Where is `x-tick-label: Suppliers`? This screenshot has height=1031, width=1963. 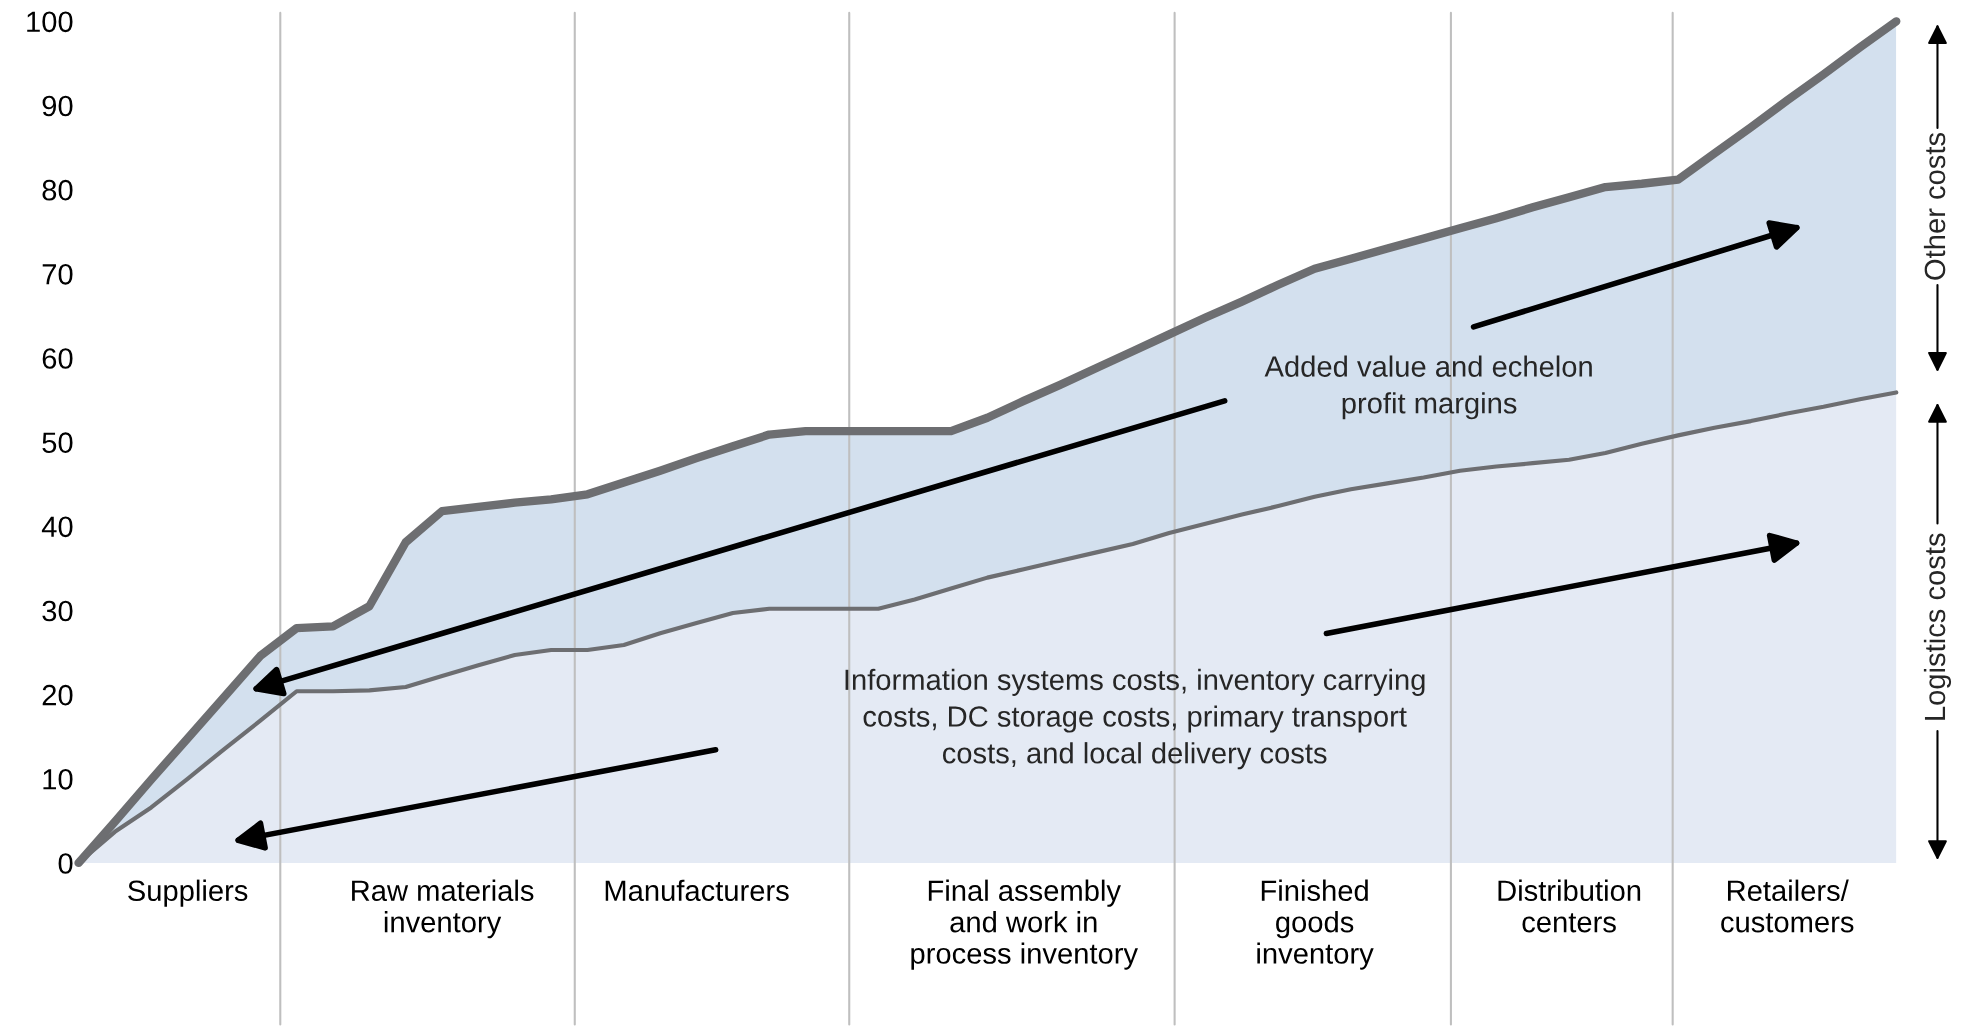
x-tick-label: Suppliers is located at coordinates (188, 893).